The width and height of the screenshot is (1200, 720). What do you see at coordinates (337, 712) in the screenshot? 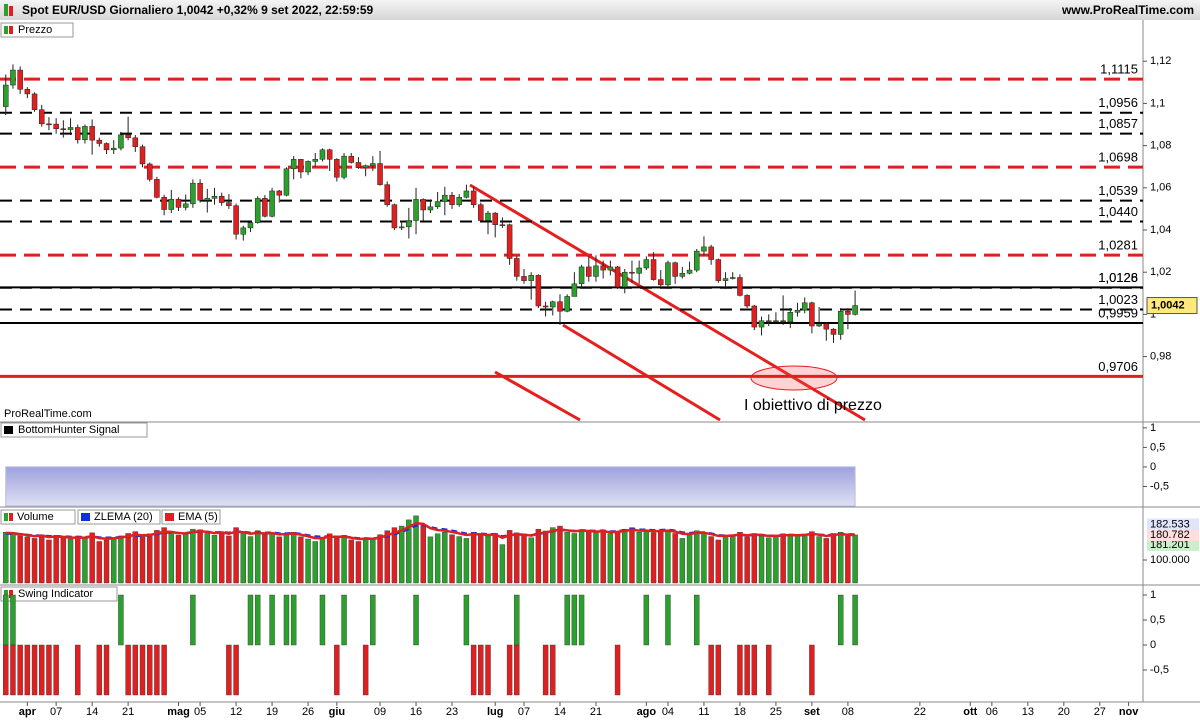
I see `x-tick-label: giu` at bounding box center [337, 712].